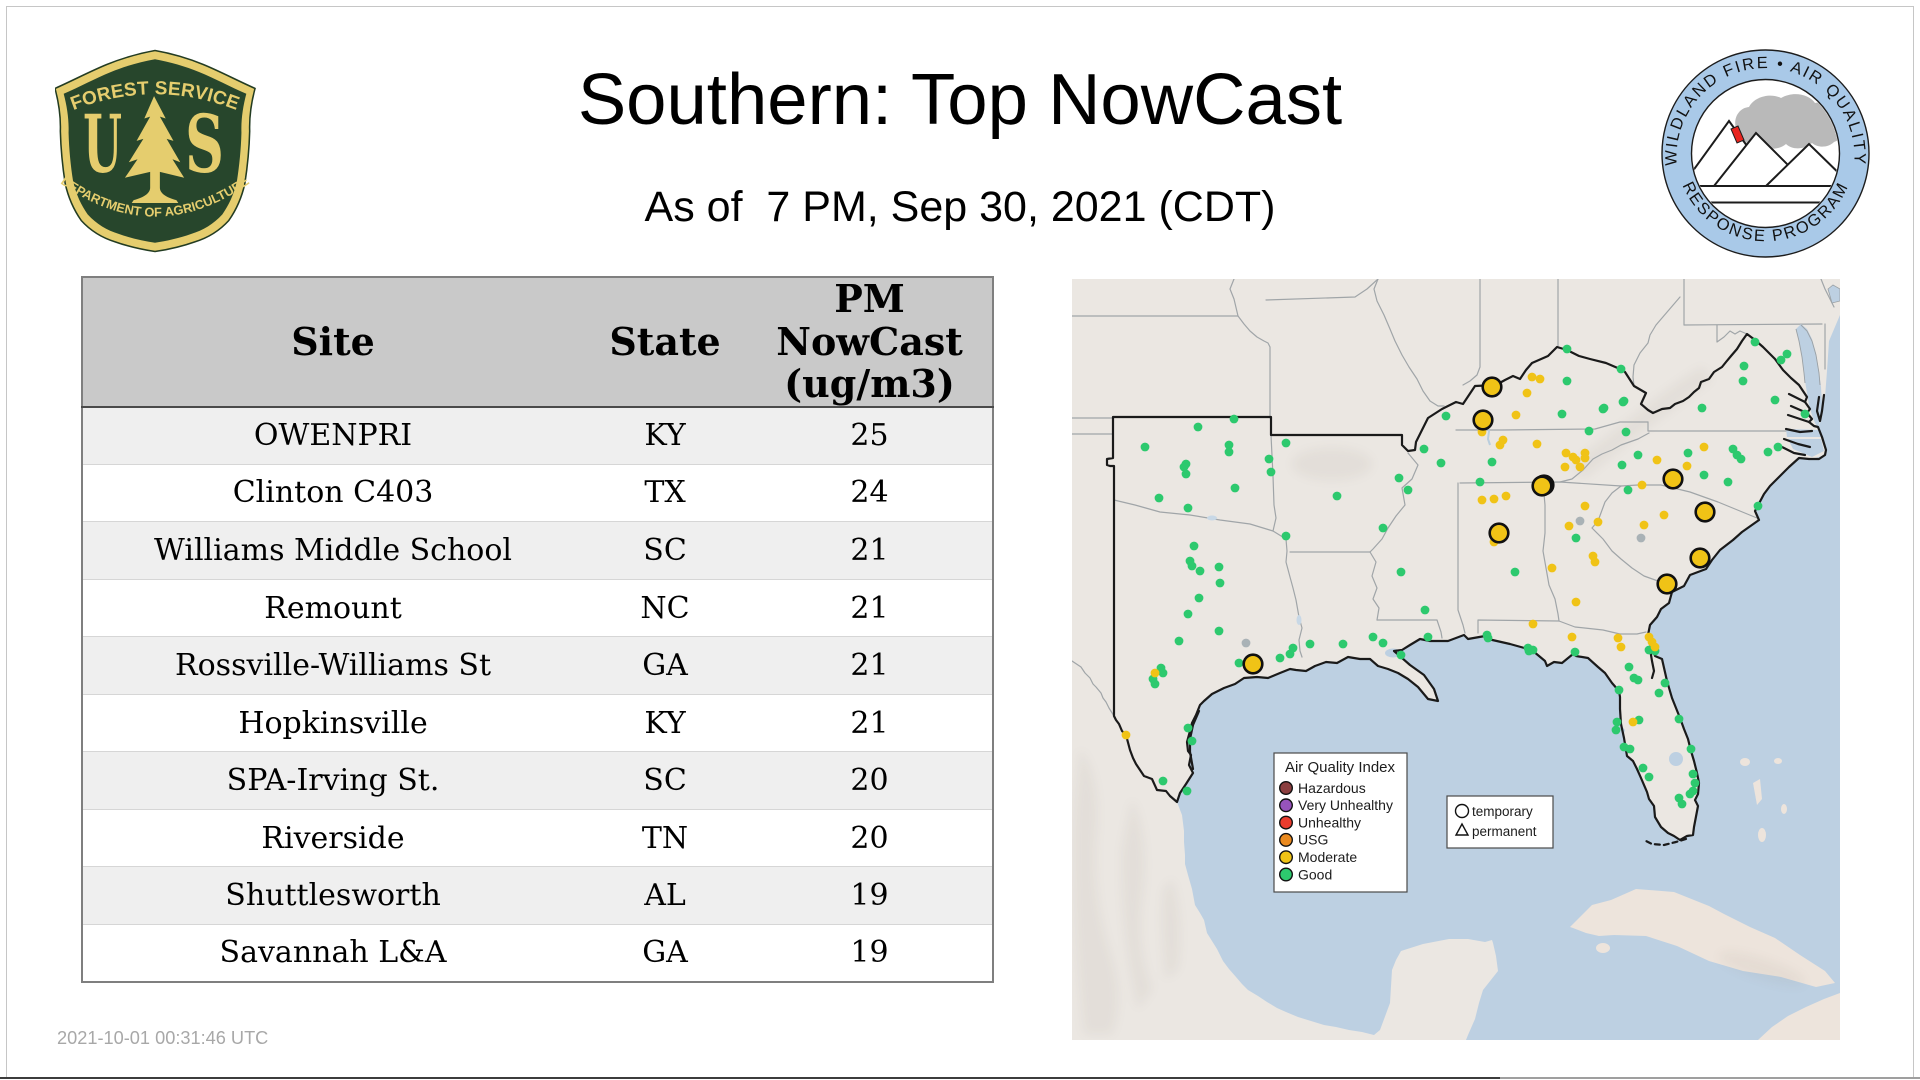 This screenshot has height=1080, width=1920. I want to click on page-frame-right, so click(1913, 541).